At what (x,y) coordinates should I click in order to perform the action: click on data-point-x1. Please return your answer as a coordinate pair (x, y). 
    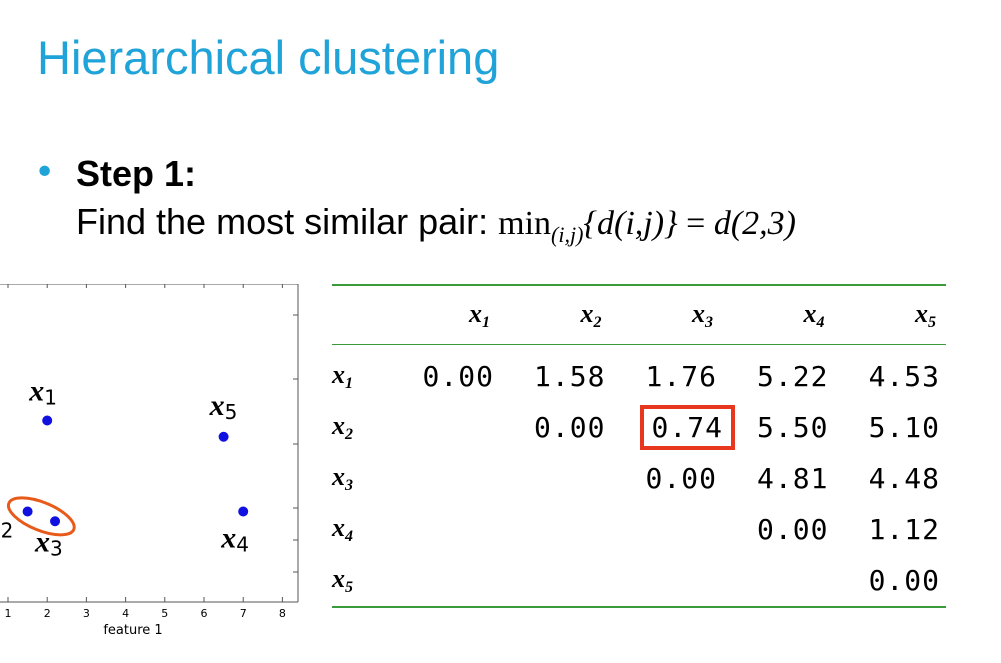
    Looking at the image, I should click on (47, 420).